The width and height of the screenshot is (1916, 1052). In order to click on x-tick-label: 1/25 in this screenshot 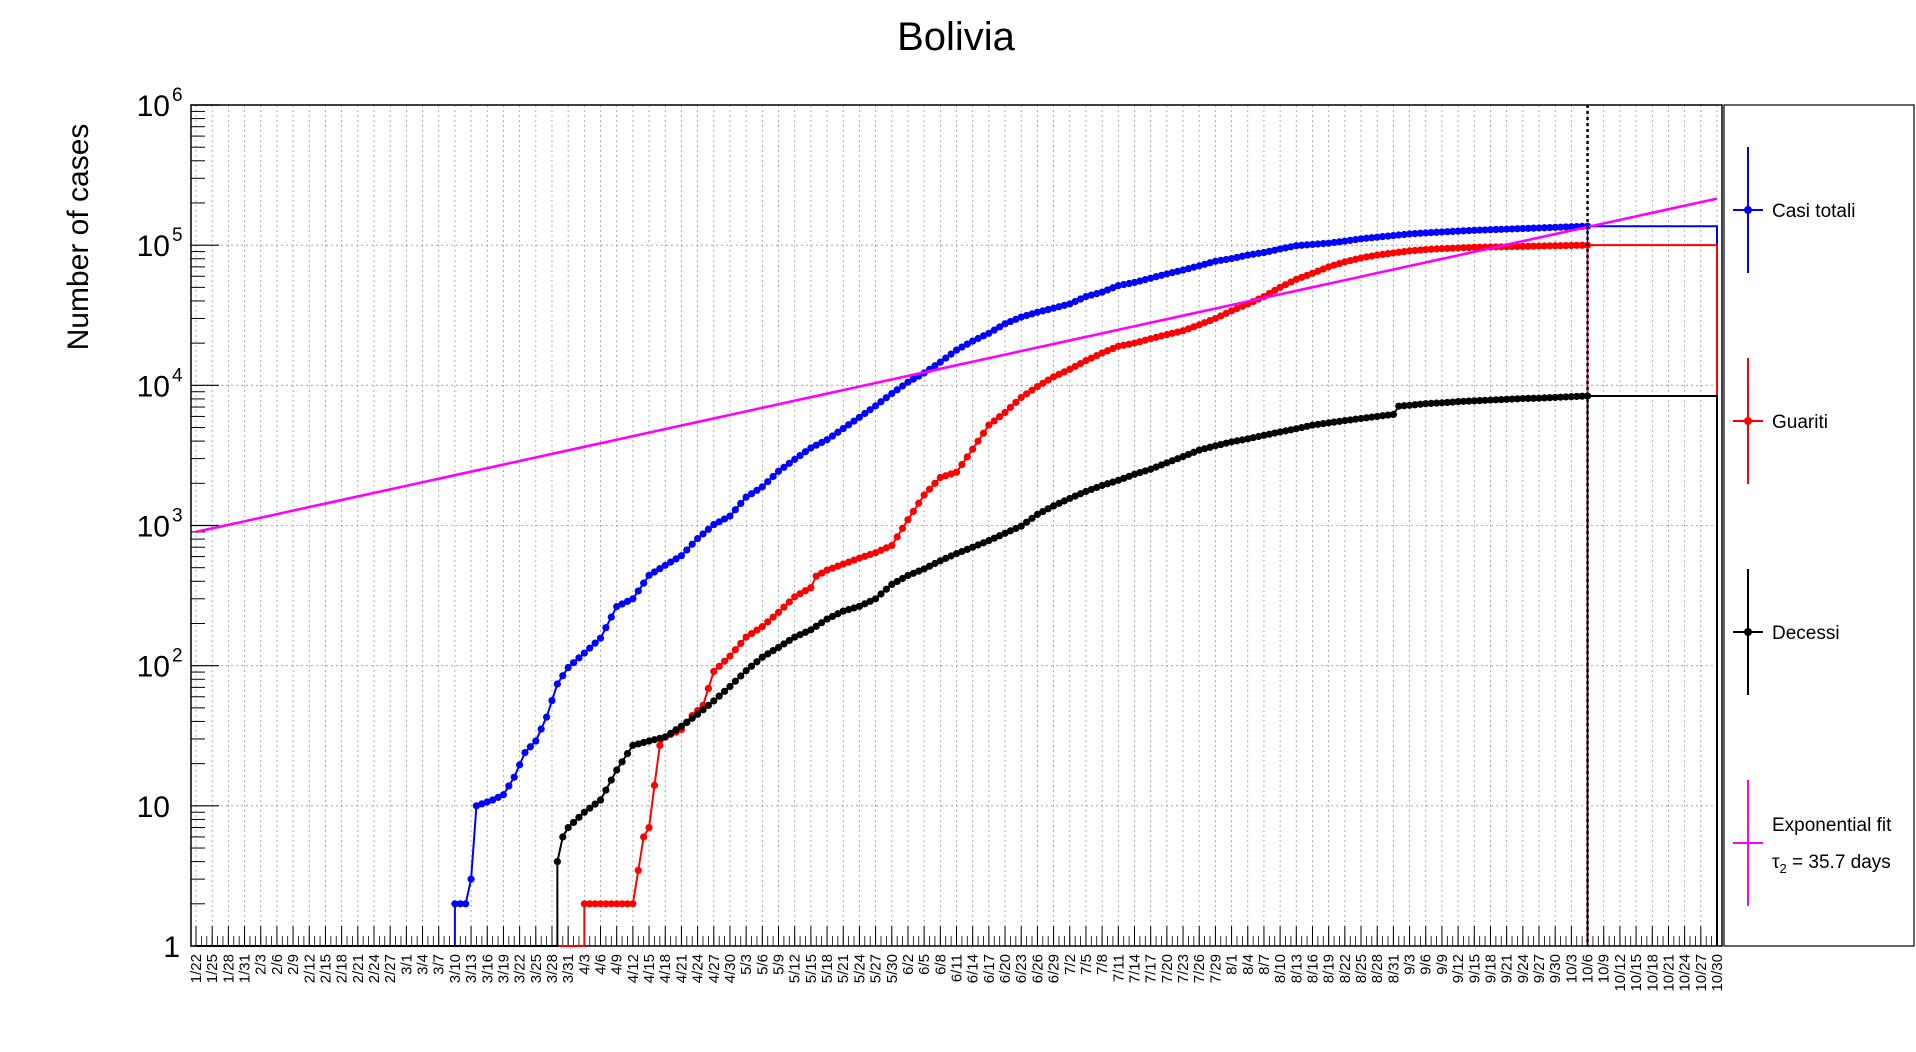, I will do `click(212, 968)`.